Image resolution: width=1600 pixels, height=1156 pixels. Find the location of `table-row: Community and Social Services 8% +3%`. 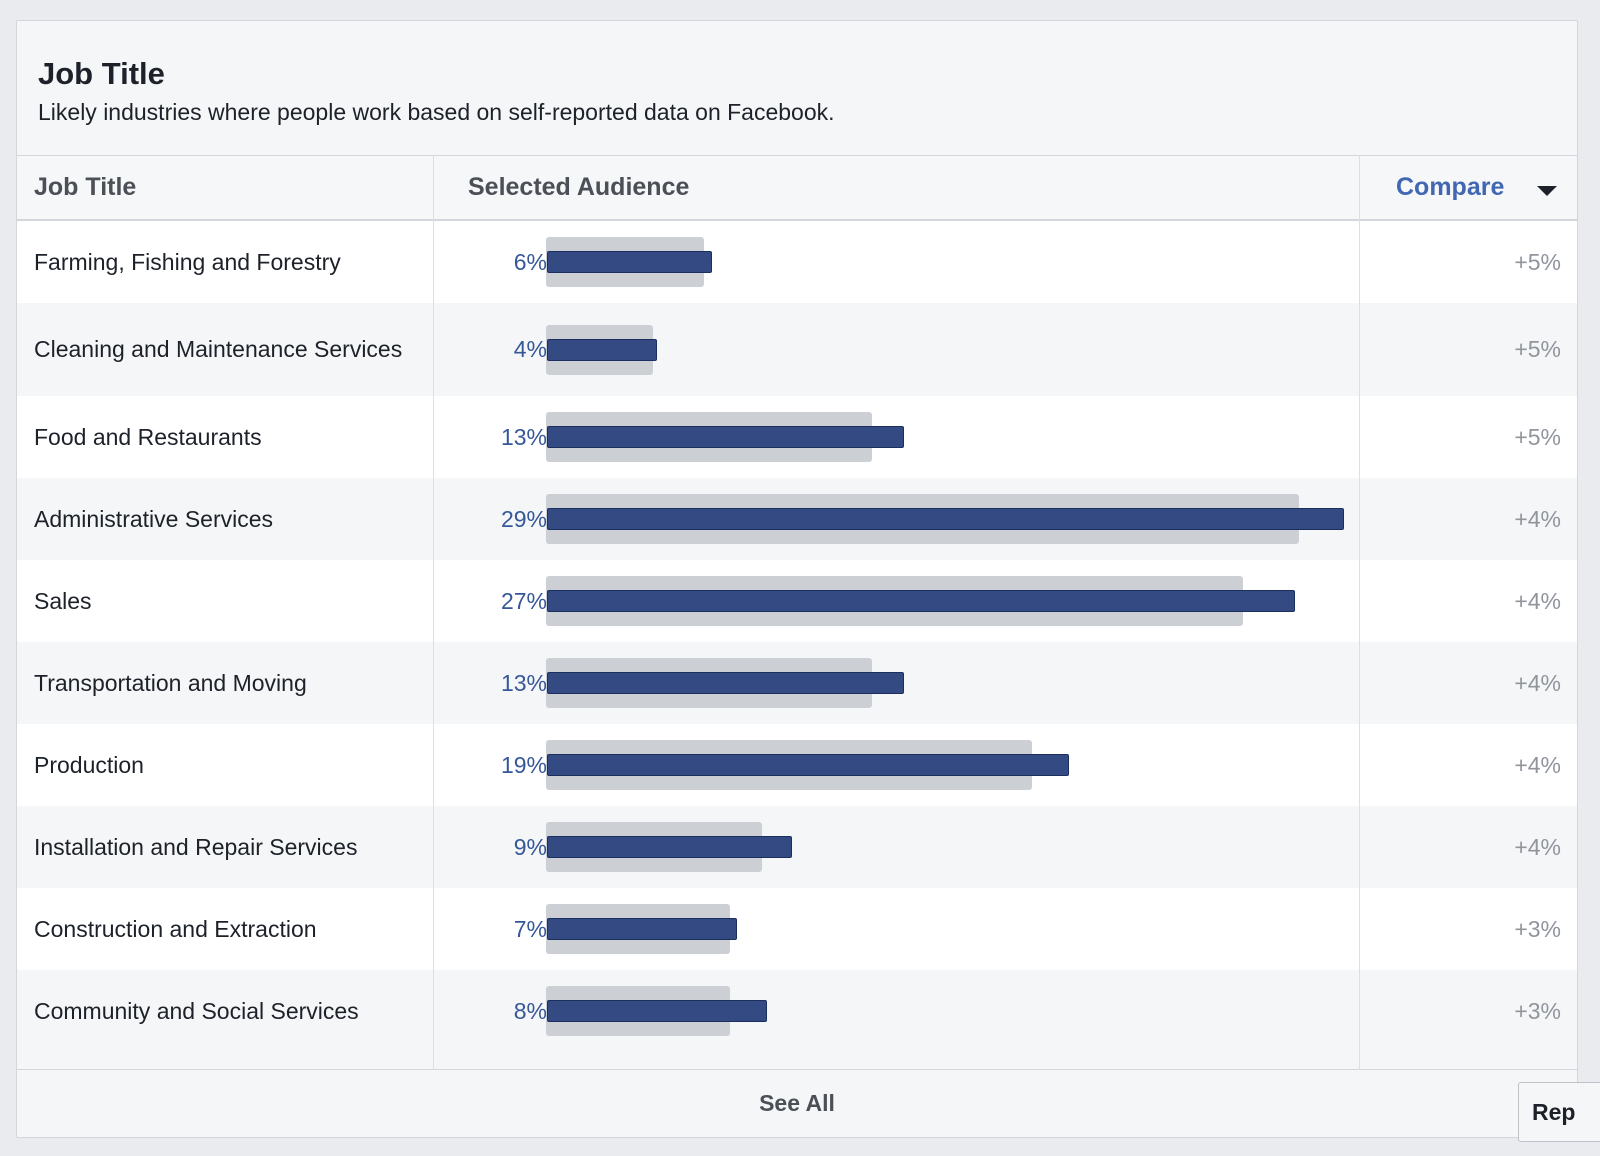

table-row: Community and Social Services 8% +3% is located at coordinates (797, 1011).